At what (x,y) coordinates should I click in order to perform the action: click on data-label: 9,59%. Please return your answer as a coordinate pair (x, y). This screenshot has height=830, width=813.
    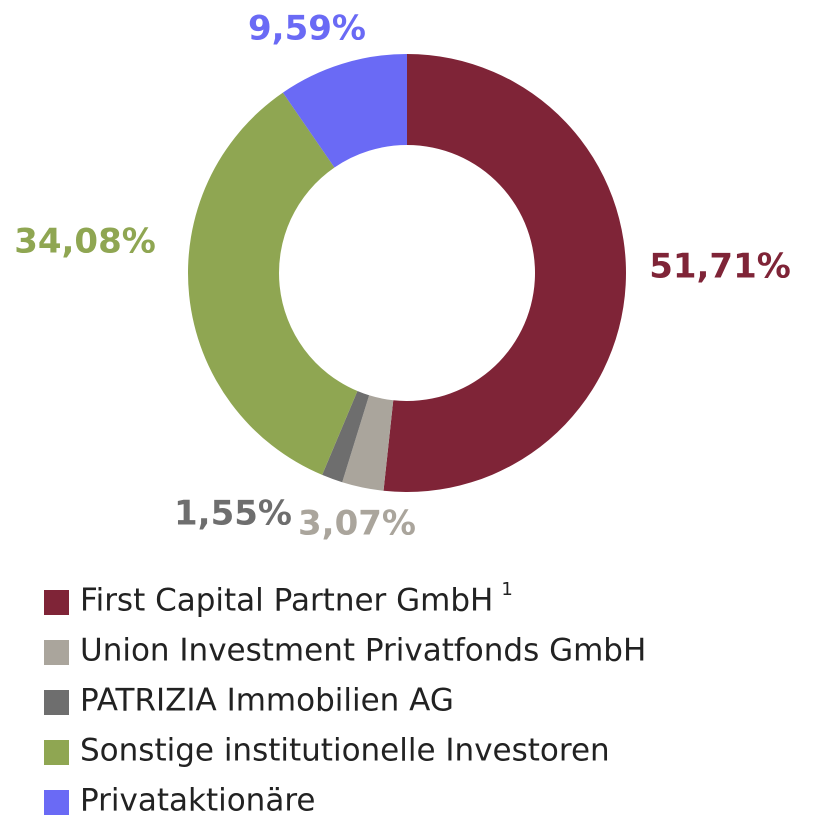
    Looking at the image, I should click on (307, 29).